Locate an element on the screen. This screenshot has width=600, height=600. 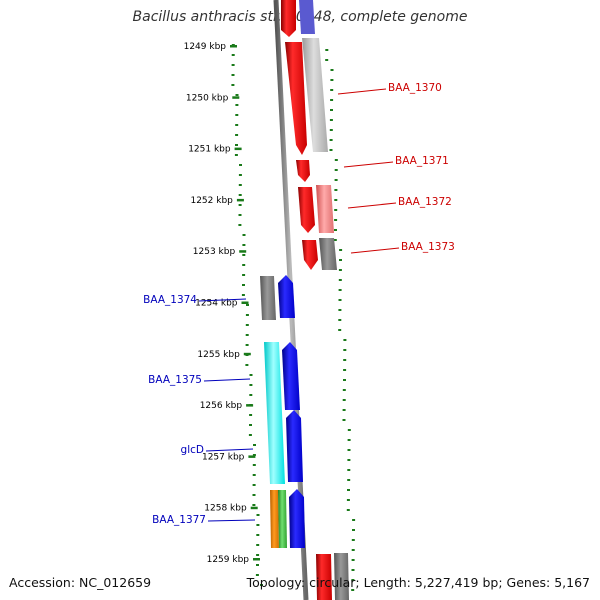
tick-label: 1253 kbp is located at coordinates (214, 252).